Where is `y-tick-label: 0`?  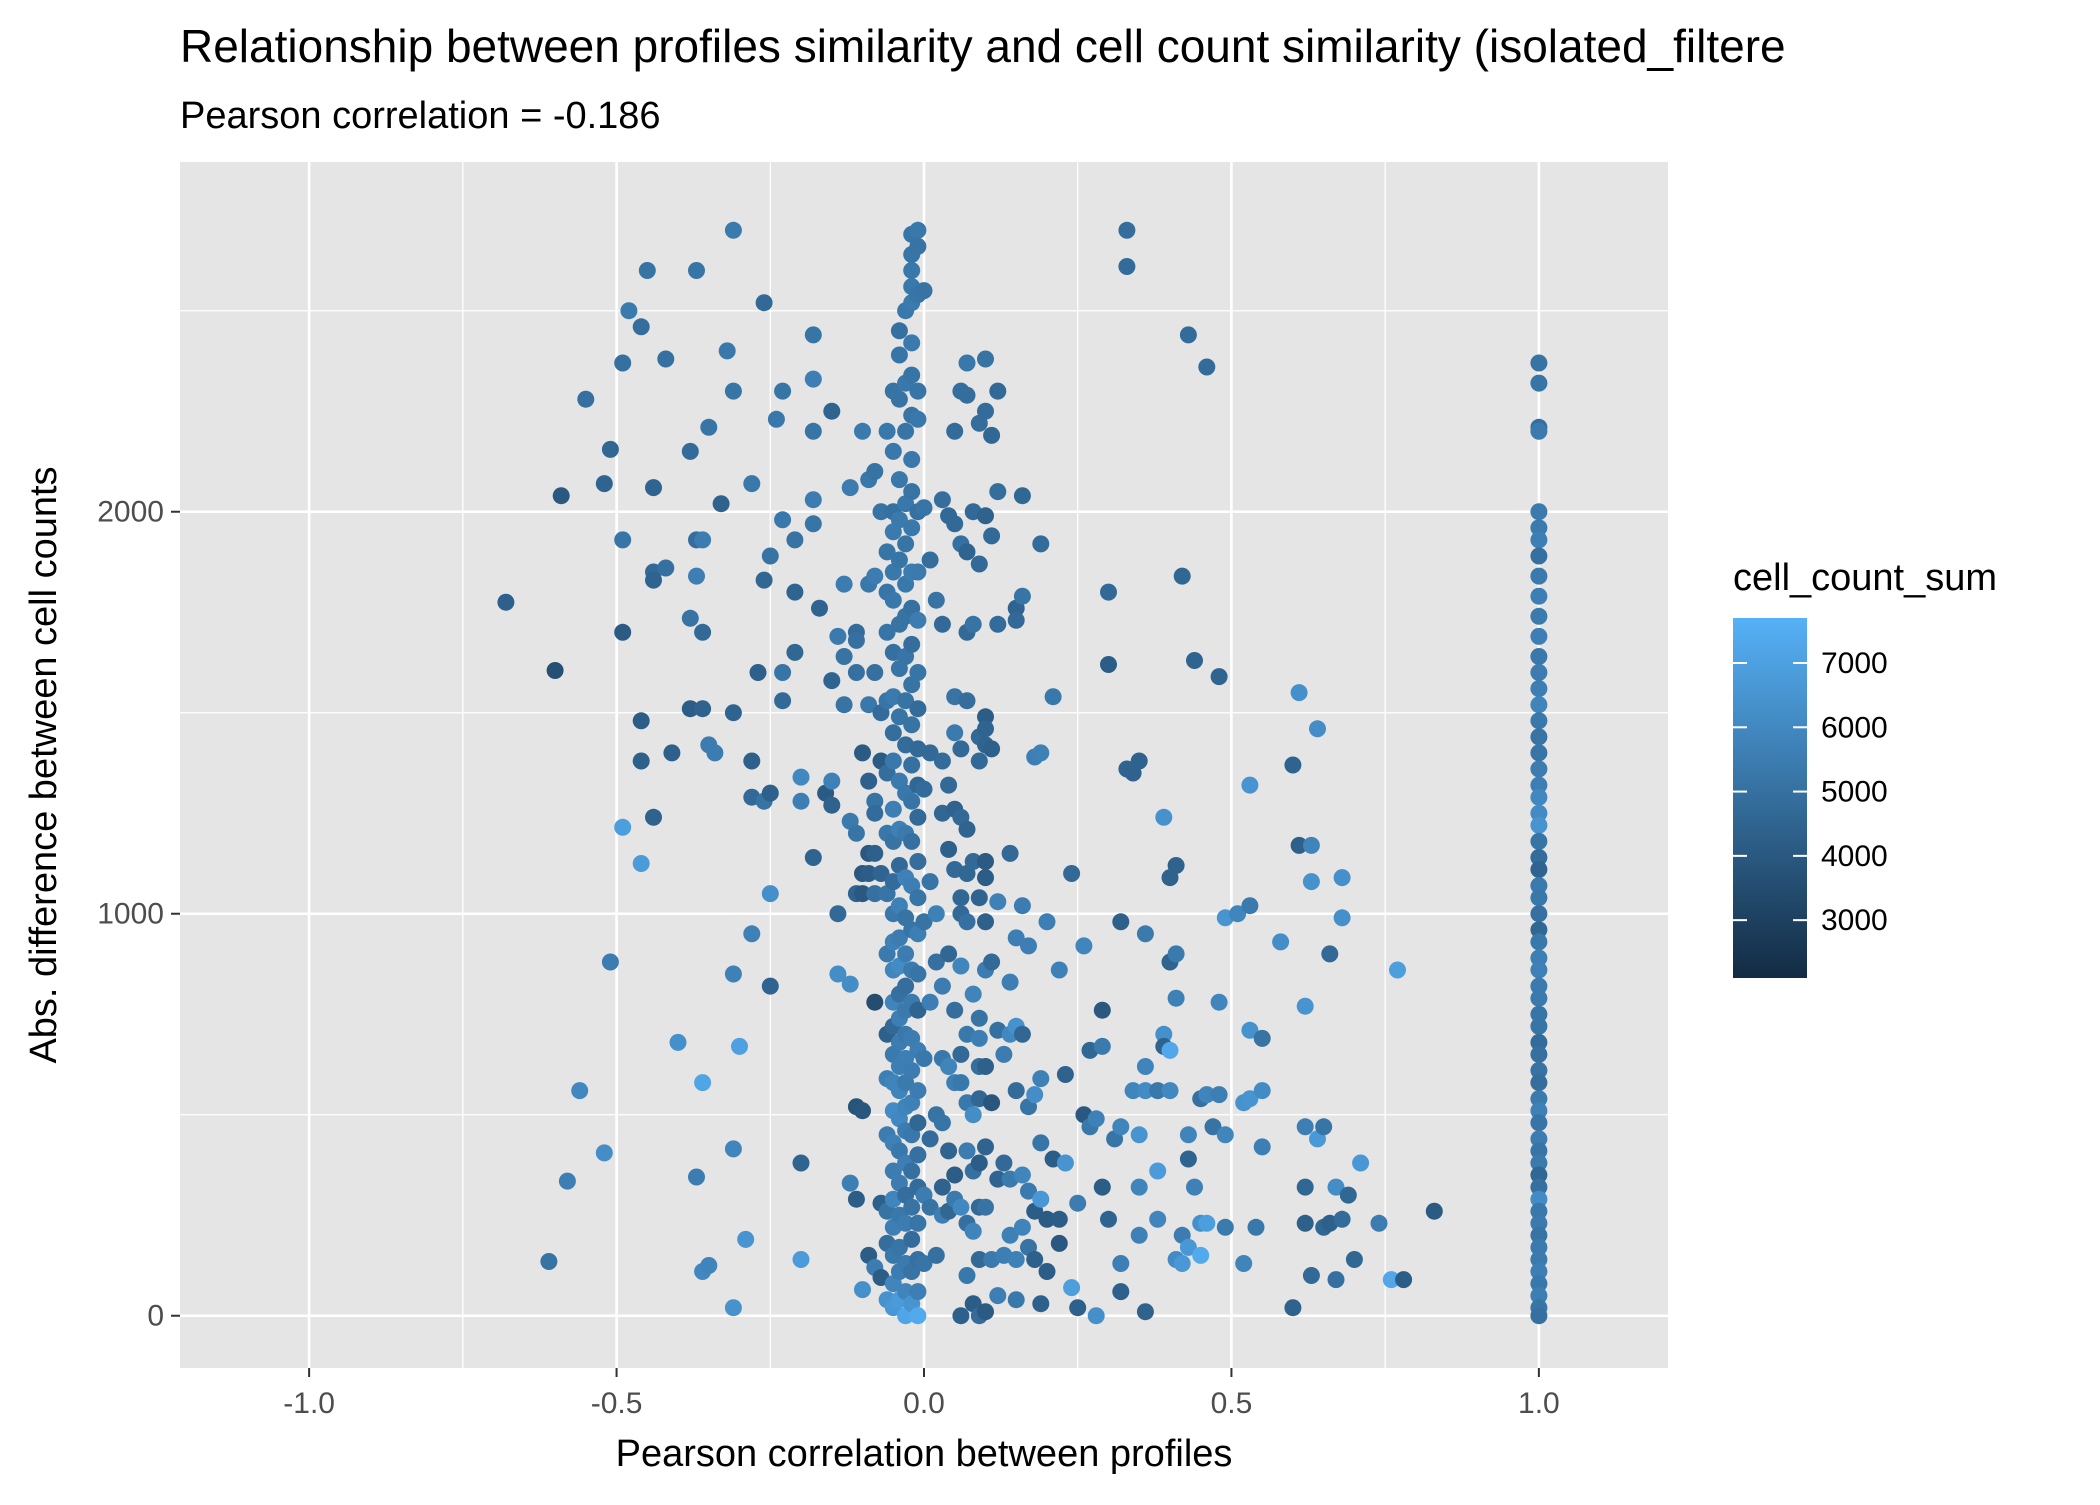
y-tick-label: 0 is located at coordinates (155, 1316).